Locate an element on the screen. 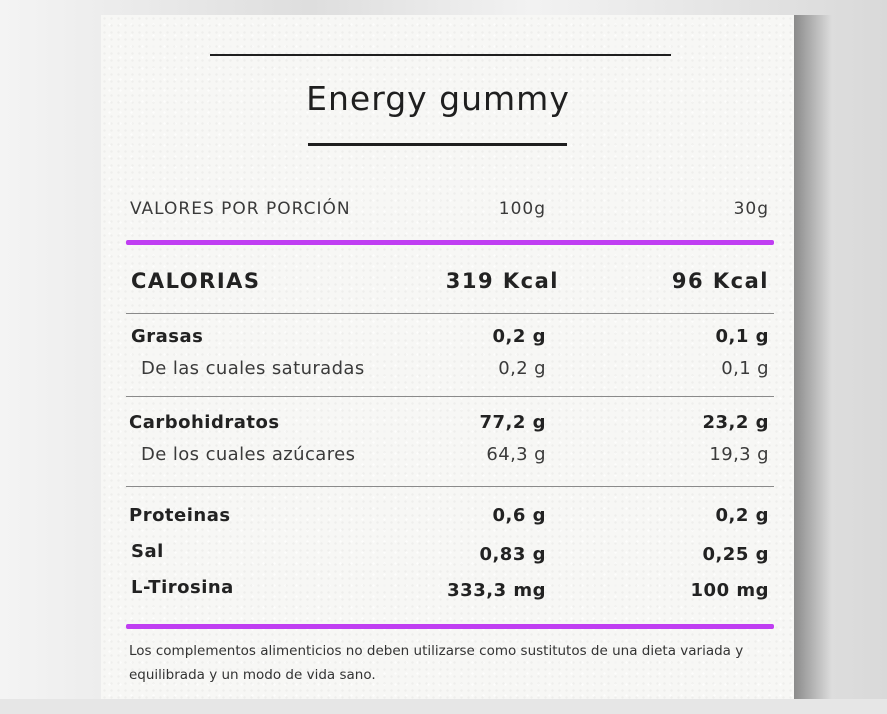 The width and height of the screenshot is (887, 714). tirosina-label: L-Tirosina is located at coordinates (182, 587).